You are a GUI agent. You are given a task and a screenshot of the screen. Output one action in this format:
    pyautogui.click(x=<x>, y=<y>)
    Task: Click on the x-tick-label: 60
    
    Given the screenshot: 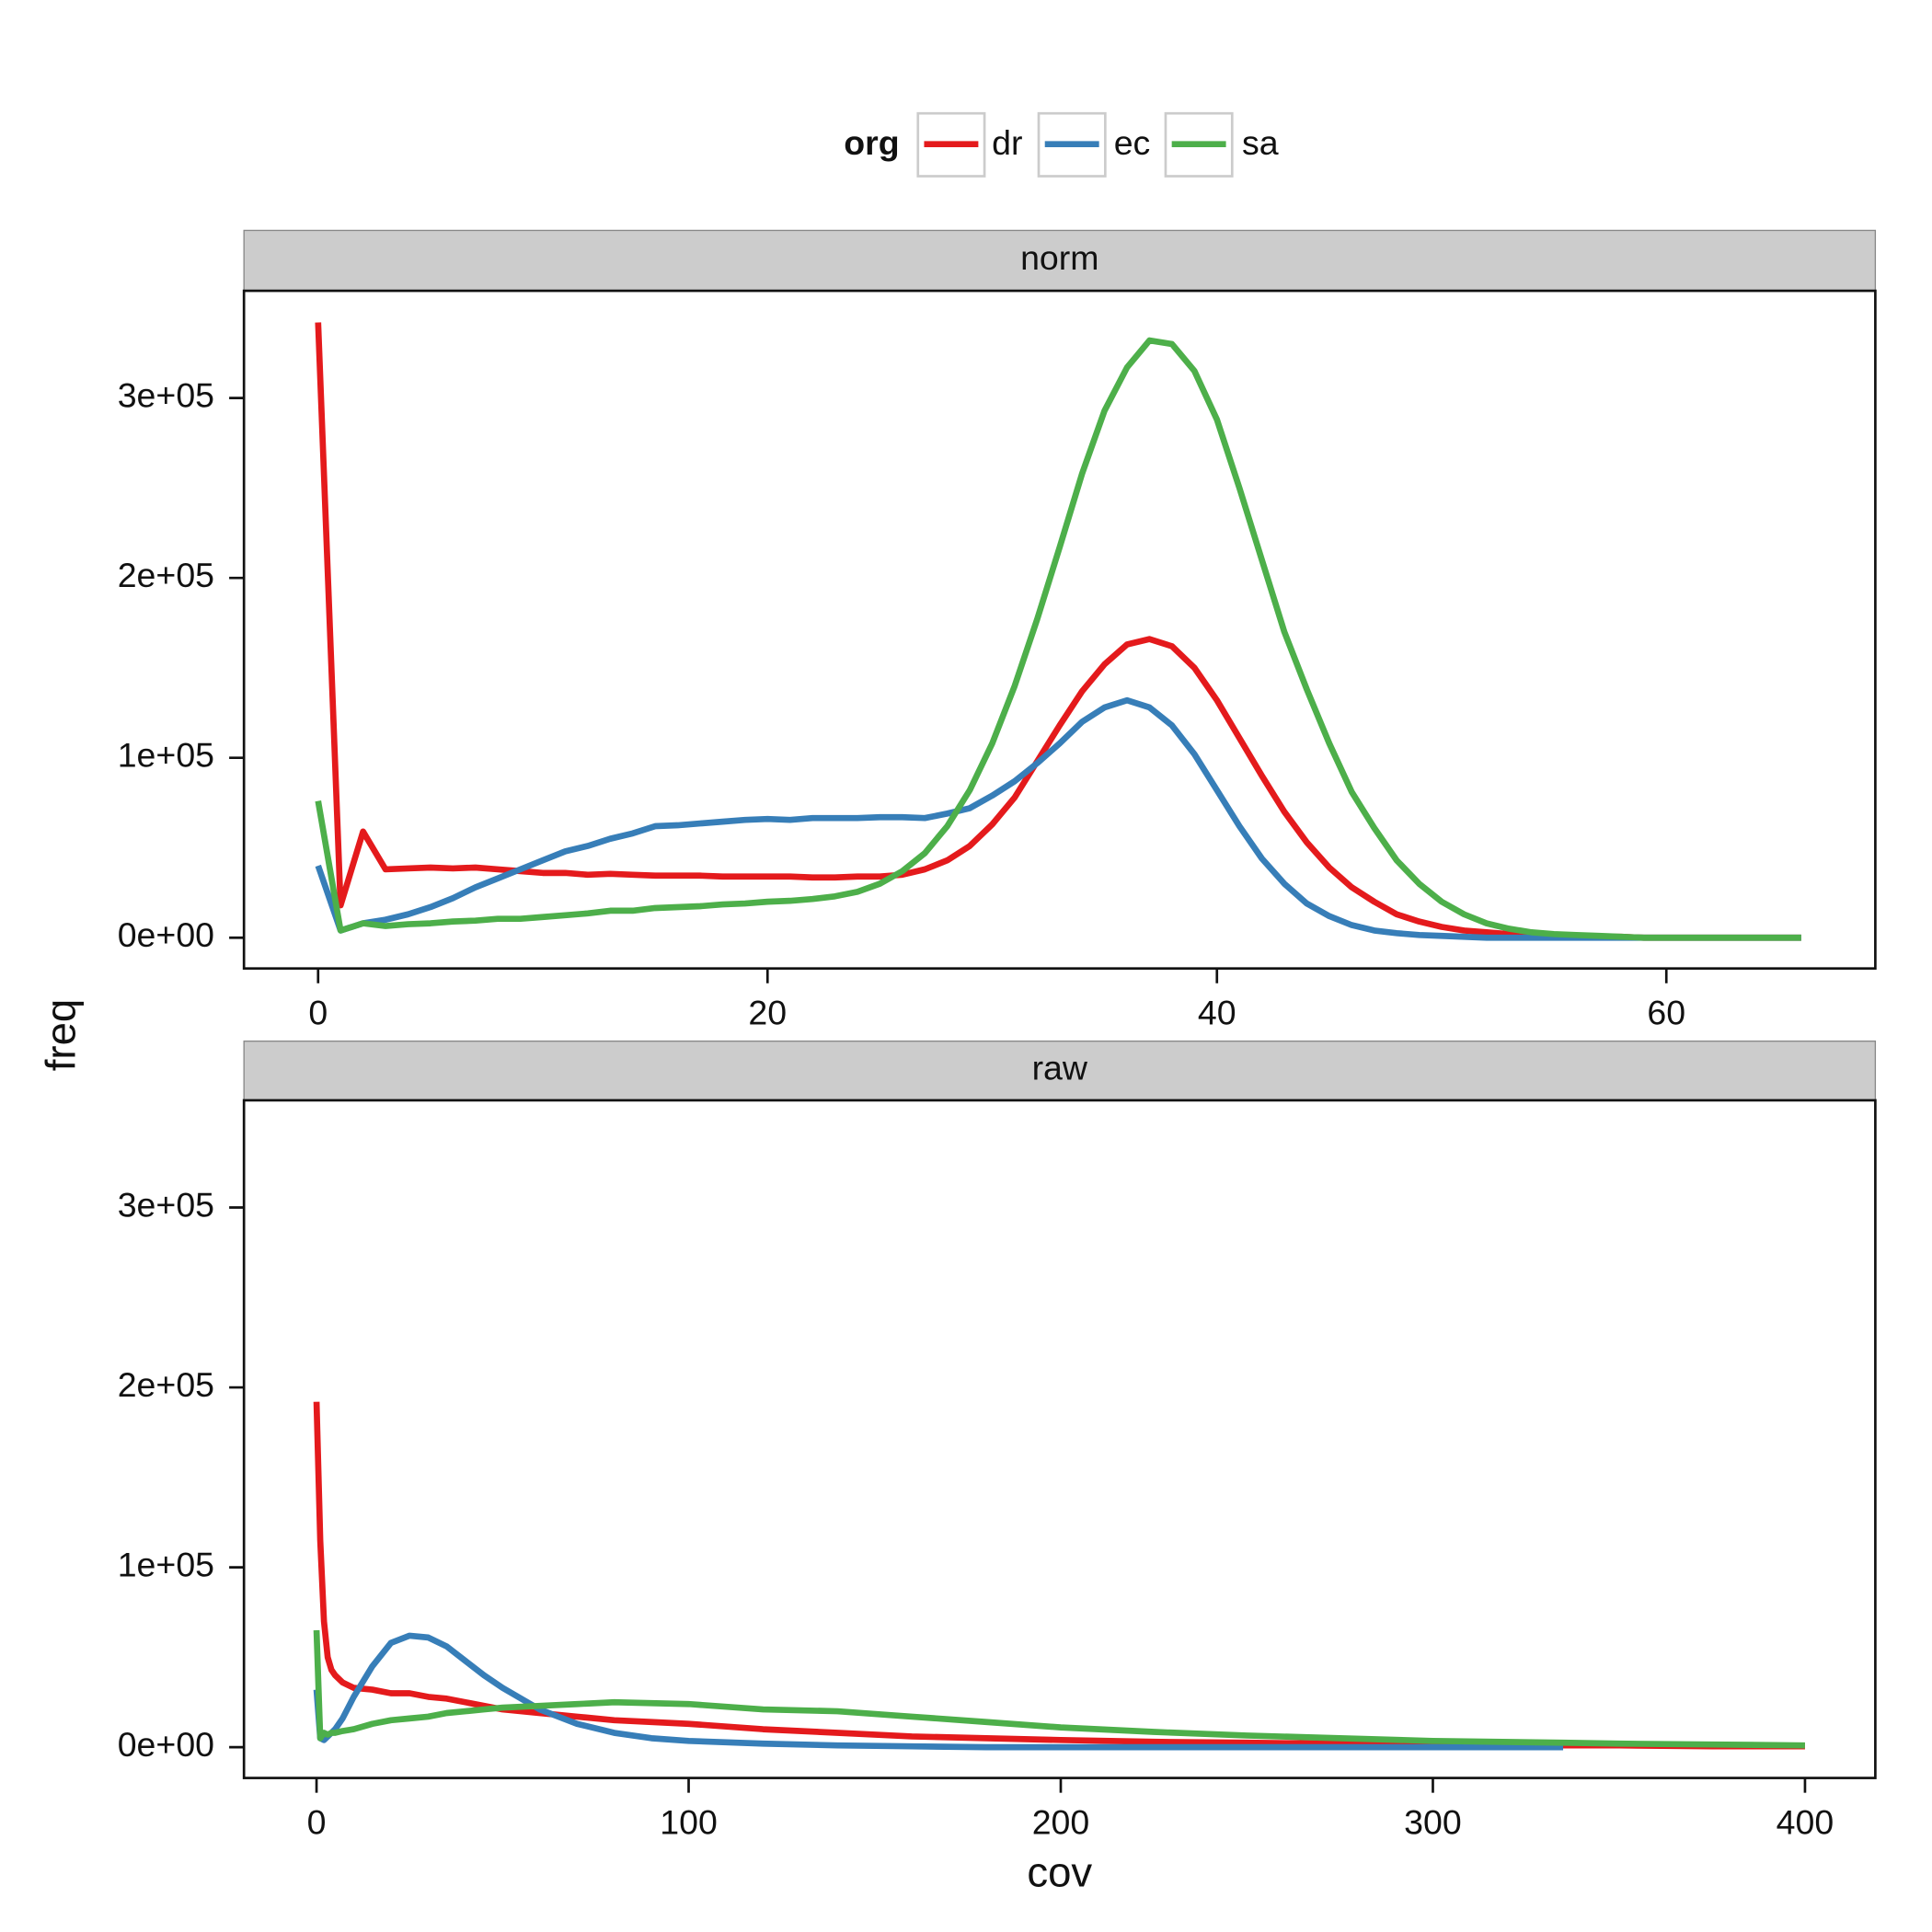 What is the action you would take?
    pyautogui.click(x=1666, y=1012)
    